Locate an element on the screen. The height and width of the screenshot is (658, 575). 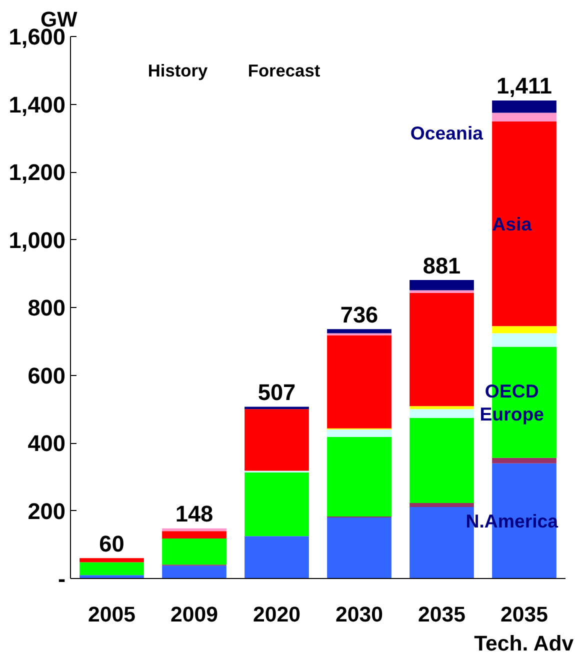
x-tick-label: 2035 Tech. Adv is located at coordinates (524, 629).